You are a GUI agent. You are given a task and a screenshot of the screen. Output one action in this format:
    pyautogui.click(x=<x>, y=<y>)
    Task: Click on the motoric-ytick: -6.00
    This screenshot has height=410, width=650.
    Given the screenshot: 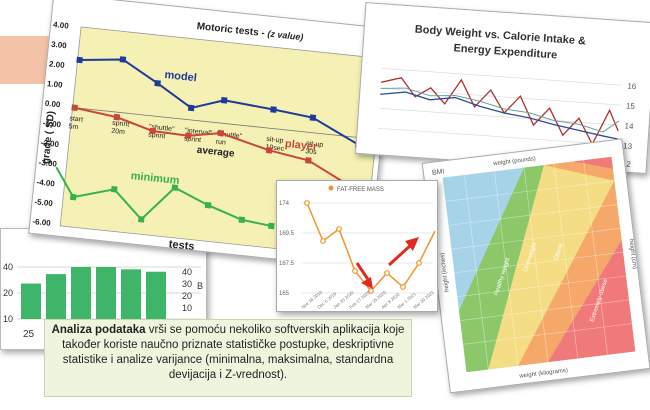 What is the action you would take?
    pyautogui.click(x=42, y=222)
    